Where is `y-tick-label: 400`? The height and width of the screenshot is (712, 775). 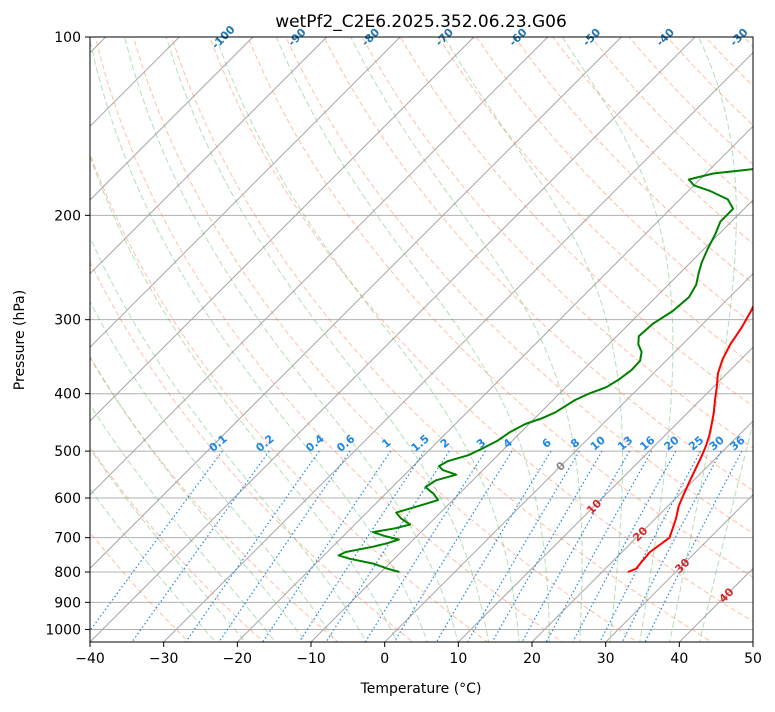 y-tick-label: 400 is located at coordinates (67, 395).